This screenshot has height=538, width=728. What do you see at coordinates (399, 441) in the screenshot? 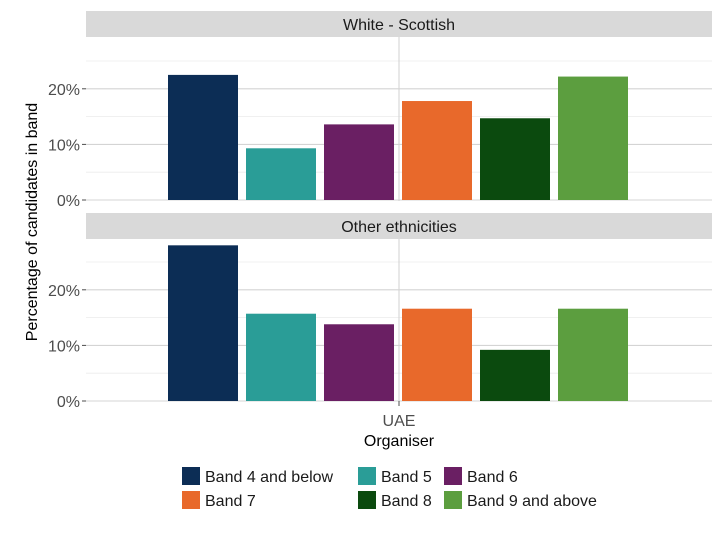
I see `x-axis-label: Organiser` at bounding box center [399, 441].